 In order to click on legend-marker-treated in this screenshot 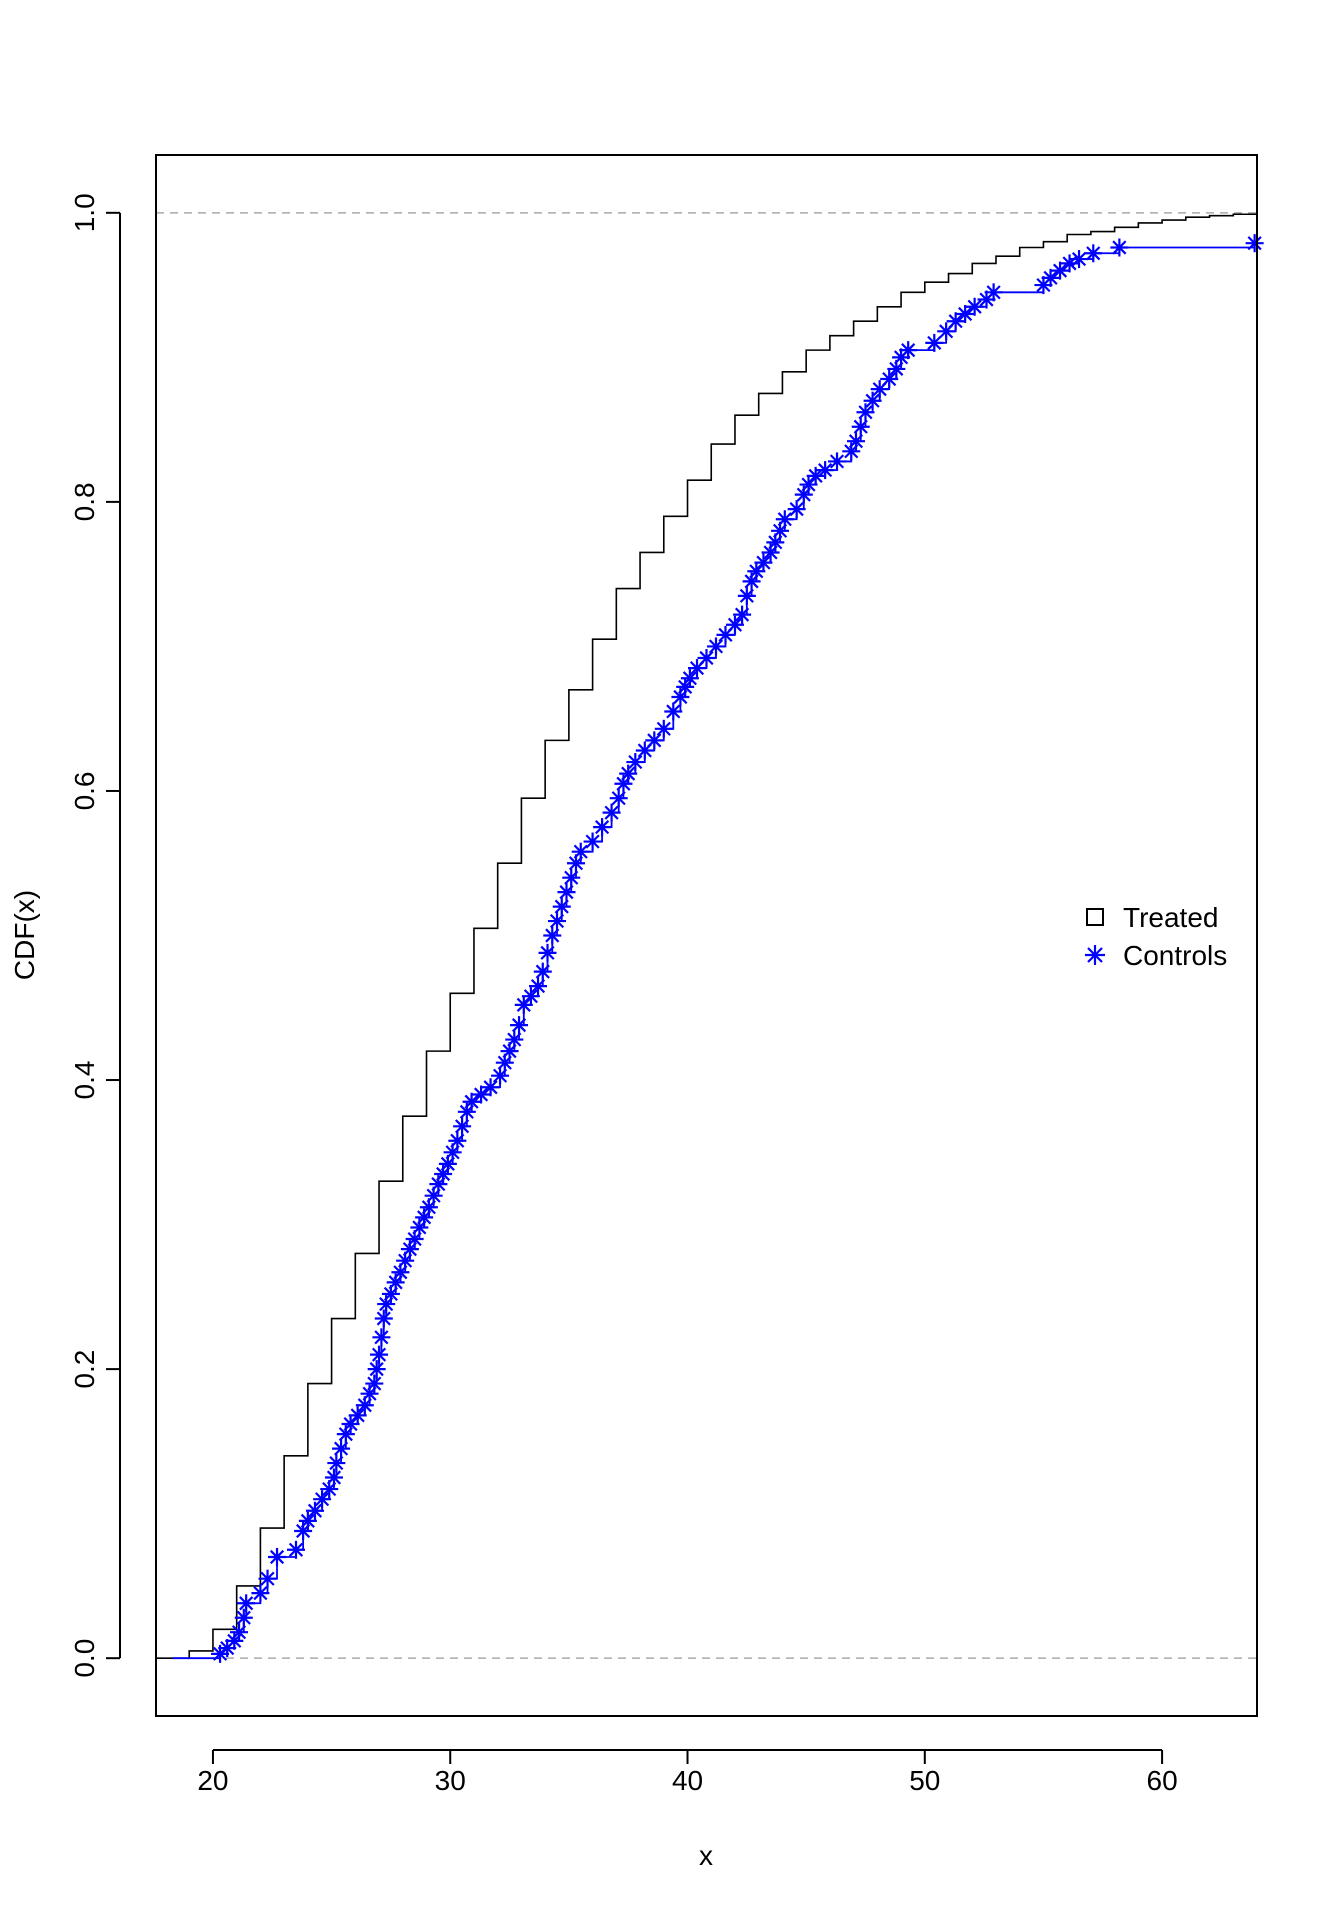, I will do `click(1095, 917)`.